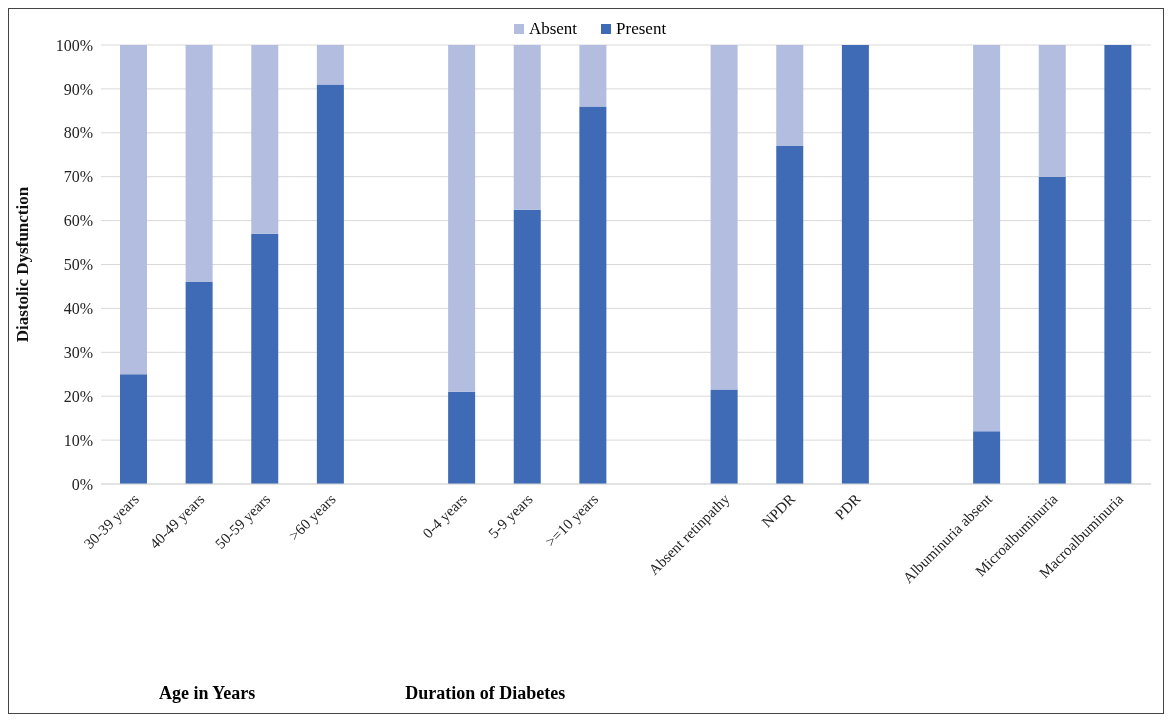 This screenshot has height=722, width=1172. I want to click on y-tick-label: 40%, so click(78, 309).